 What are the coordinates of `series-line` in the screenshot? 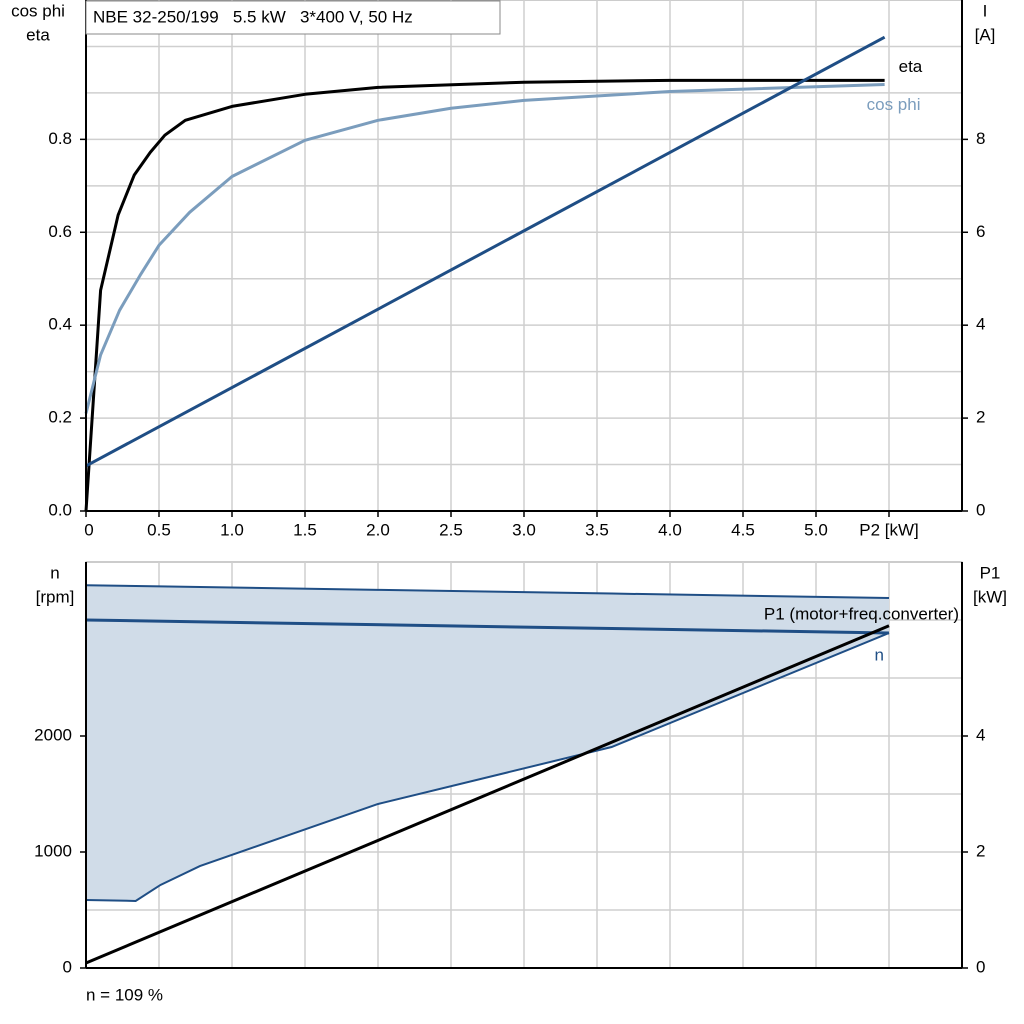 It's located at (487, 626).